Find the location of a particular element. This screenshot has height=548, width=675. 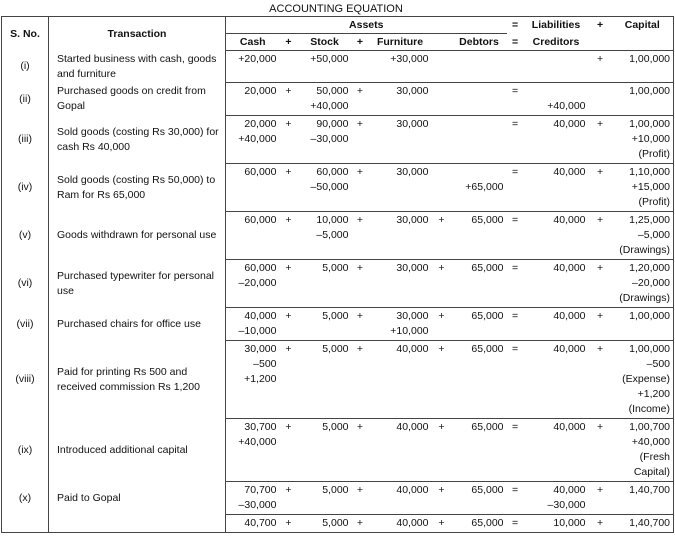

header-cell: Liabilities is located at coordinates (556, 25).